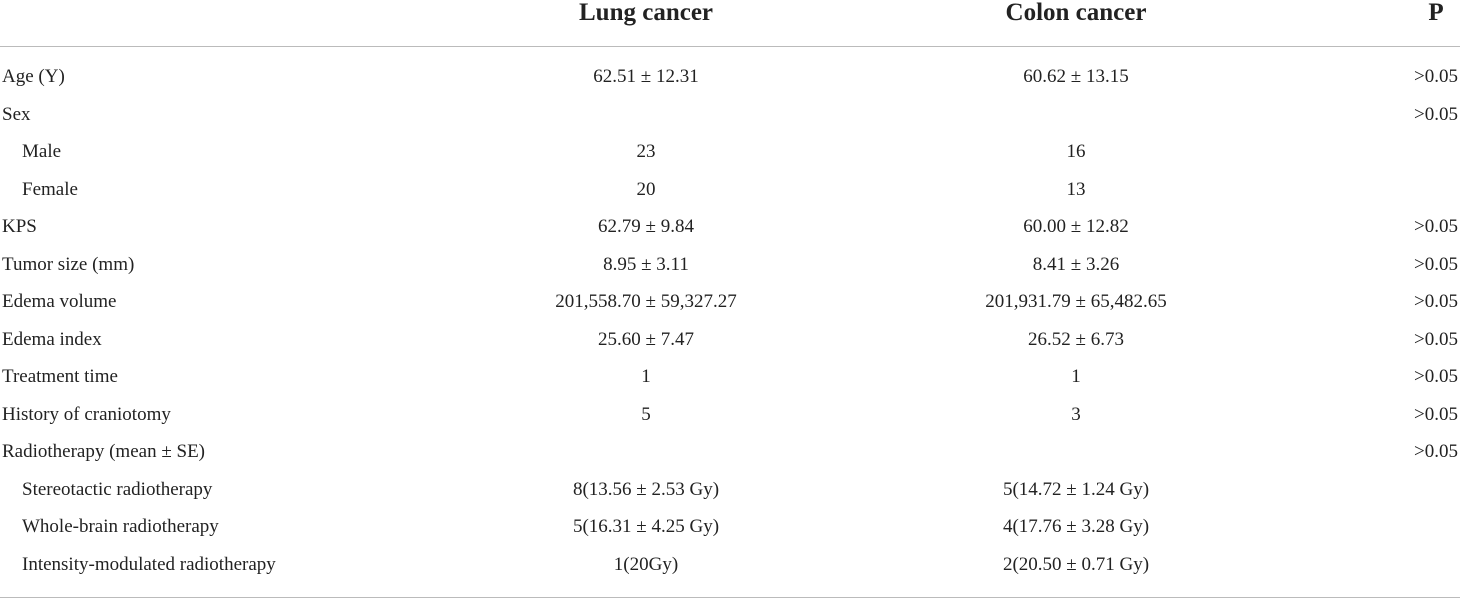 Image resolution: width=1460 pixels, height=599 pixels. I want to click on row-label: Age (Y), so click(33, 76).